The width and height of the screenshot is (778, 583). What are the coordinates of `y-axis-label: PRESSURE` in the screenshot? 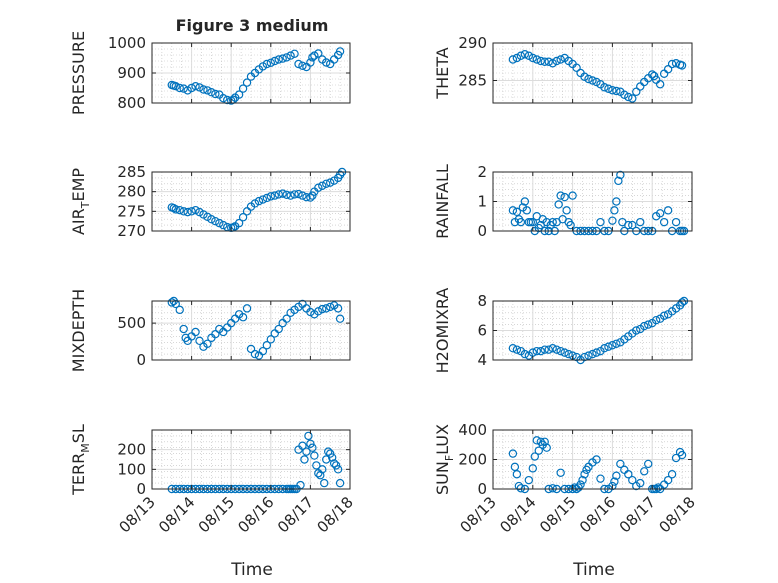 It's located at (78, 73).